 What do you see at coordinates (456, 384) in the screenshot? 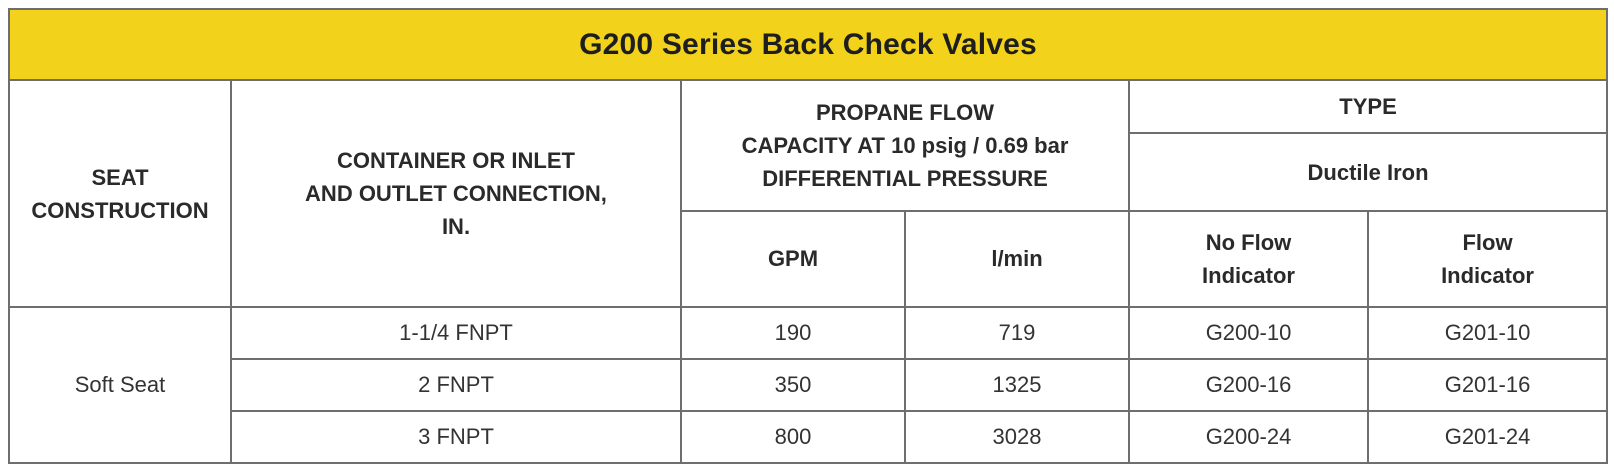
I see `row-2-connection: 2 FNPT` at bounding box center [456, 384].